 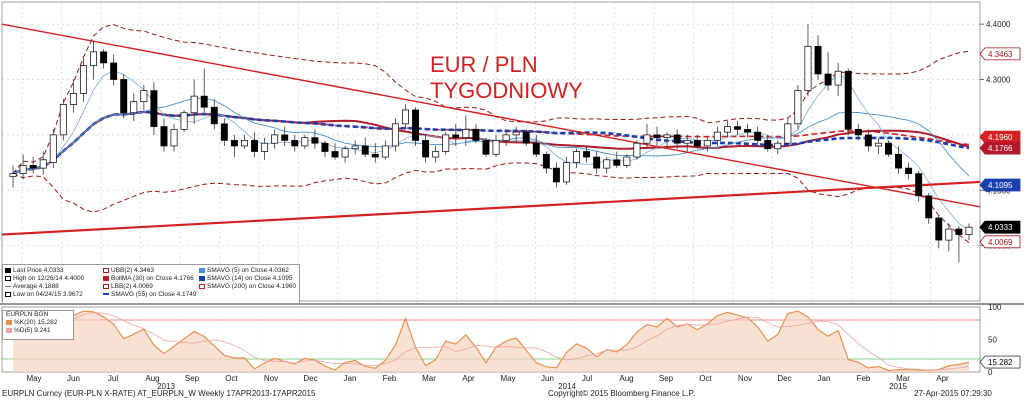 What do you see at coordinates (992, 340) in the screenshot?
I see `osc-tick-label: 50` at bounding box center [992, 340].